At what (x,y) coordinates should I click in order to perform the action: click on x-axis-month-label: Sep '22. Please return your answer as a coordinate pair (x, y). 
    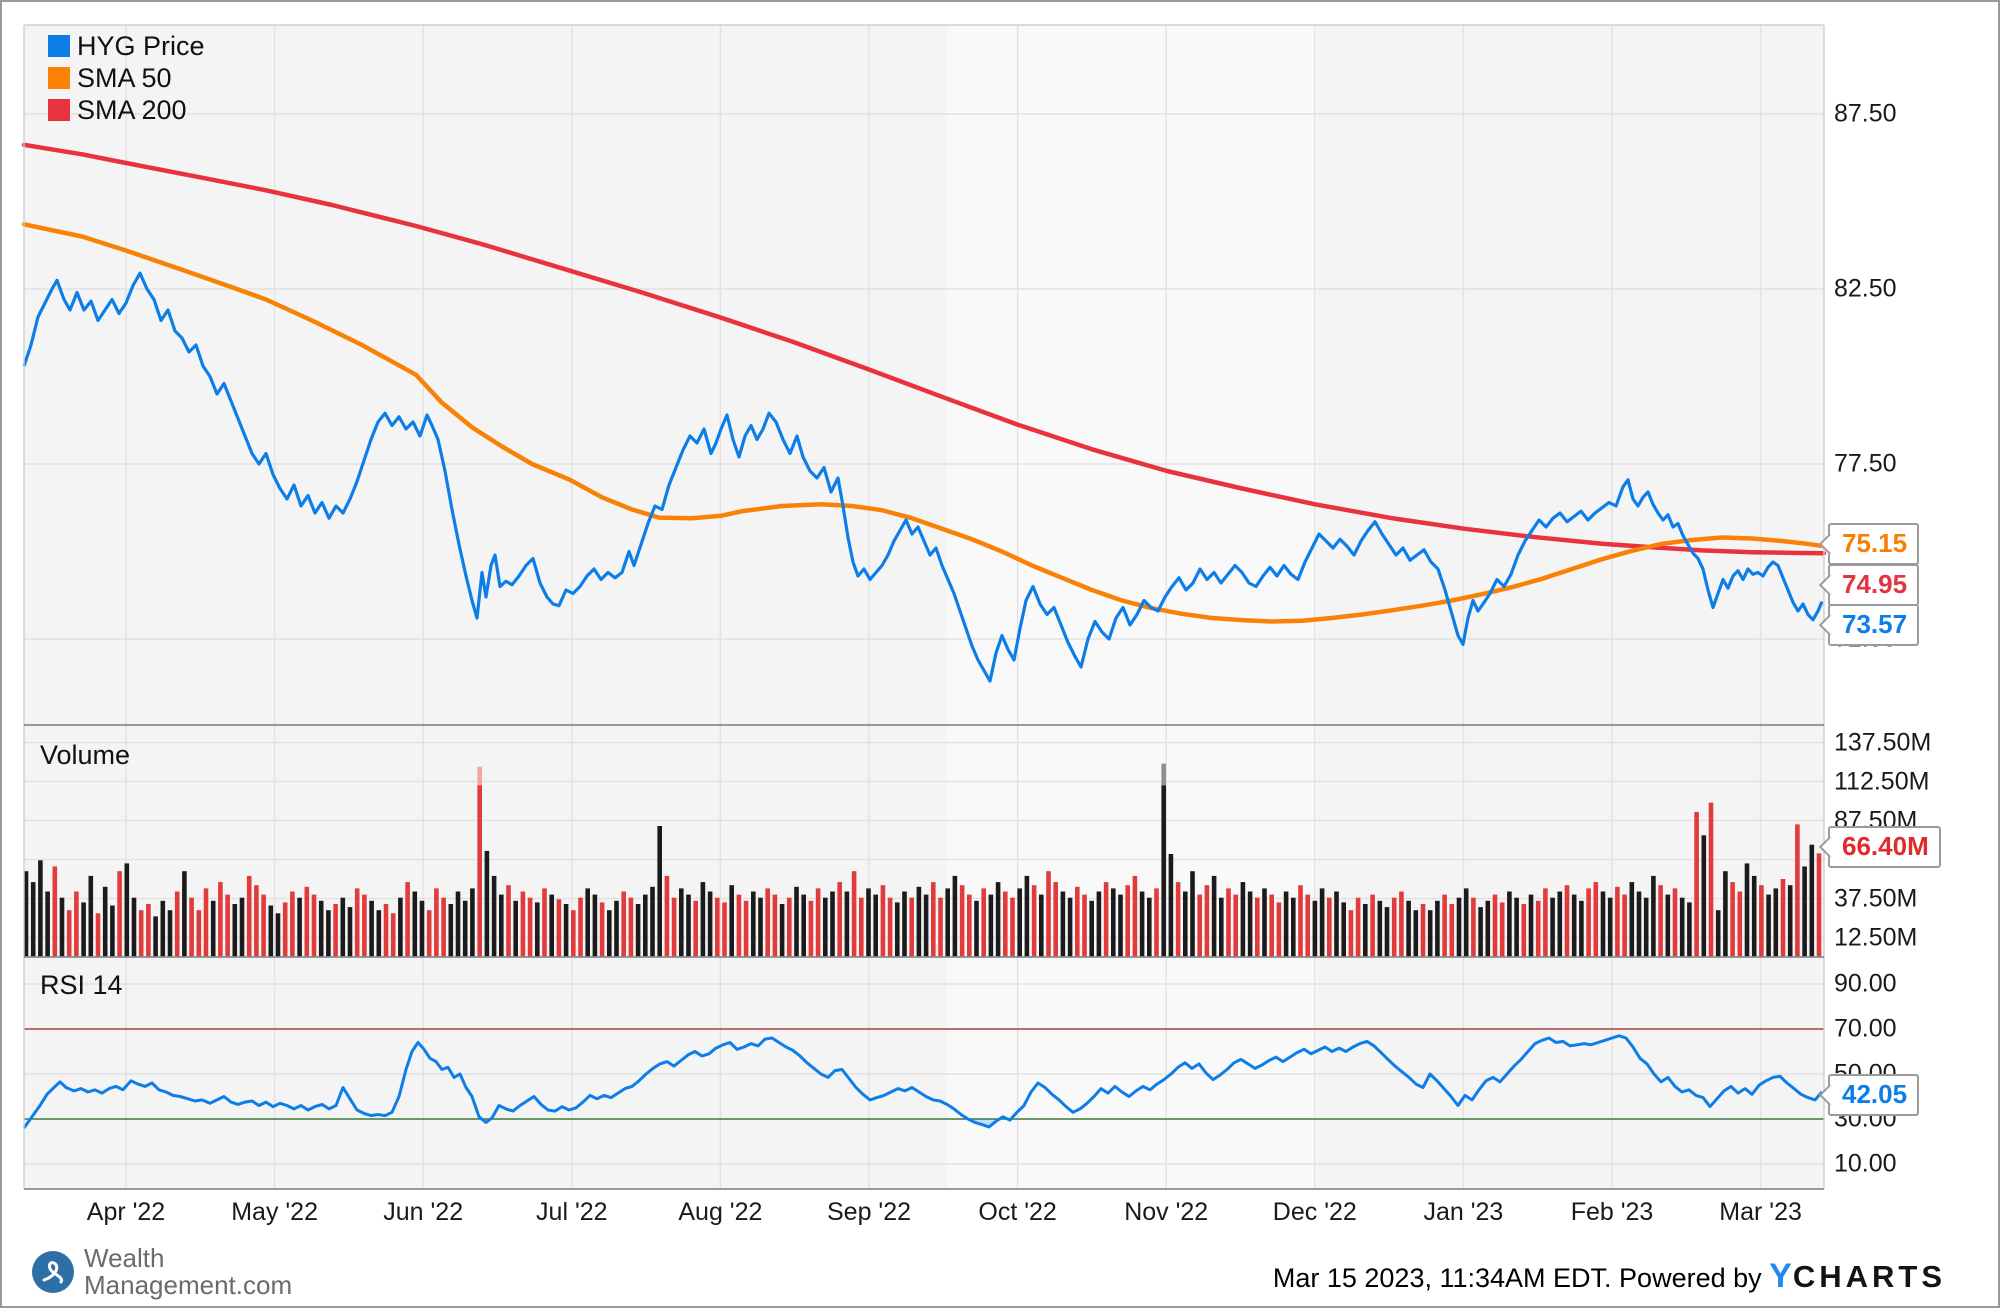
    Looking at the image, I should click on (869, 1212).